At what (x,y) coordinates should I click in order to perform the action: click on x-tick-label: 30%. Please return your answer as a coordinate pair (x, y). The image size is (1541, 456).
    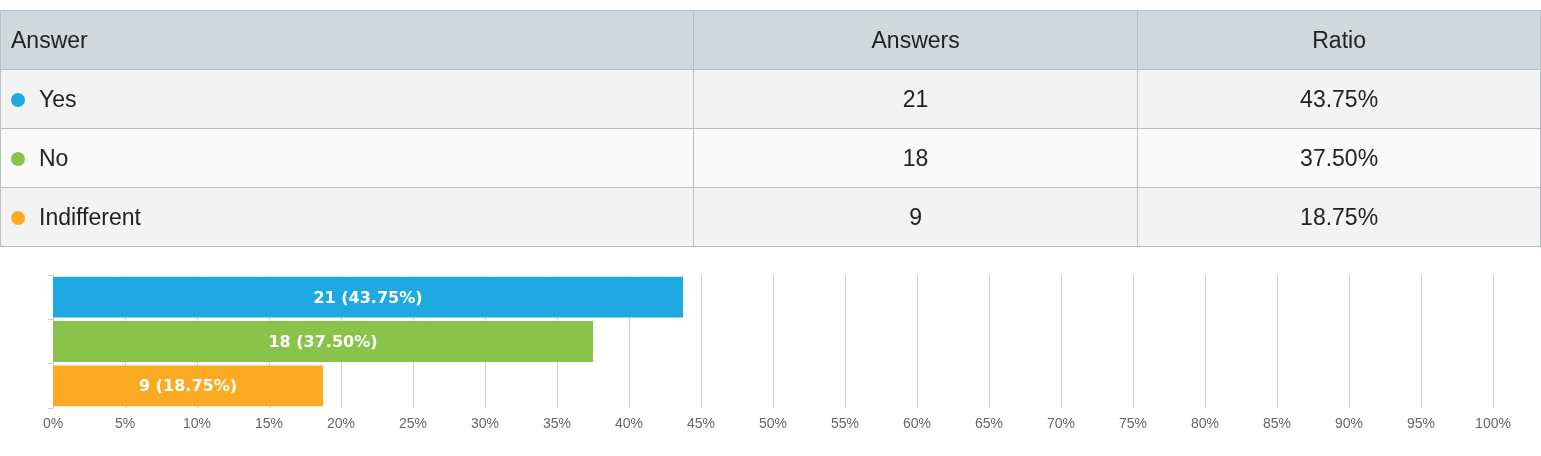
    Looking at the image, I should click on (485, 423).